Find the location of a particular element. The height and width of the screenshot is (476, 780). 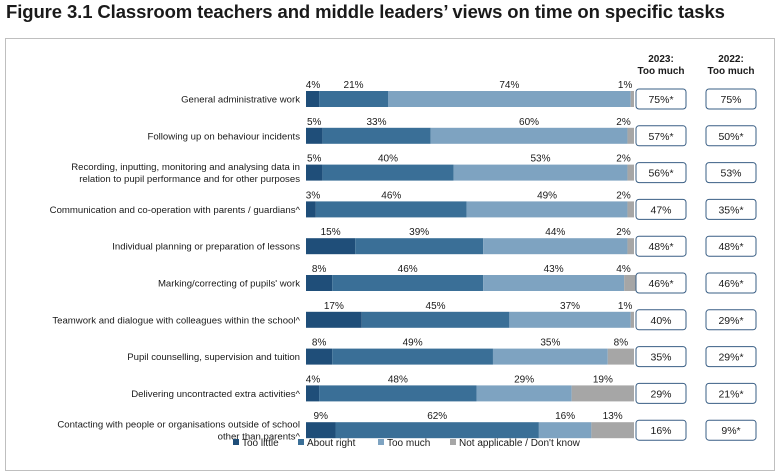

legend-label: About right is located at coordinates (331, 443).